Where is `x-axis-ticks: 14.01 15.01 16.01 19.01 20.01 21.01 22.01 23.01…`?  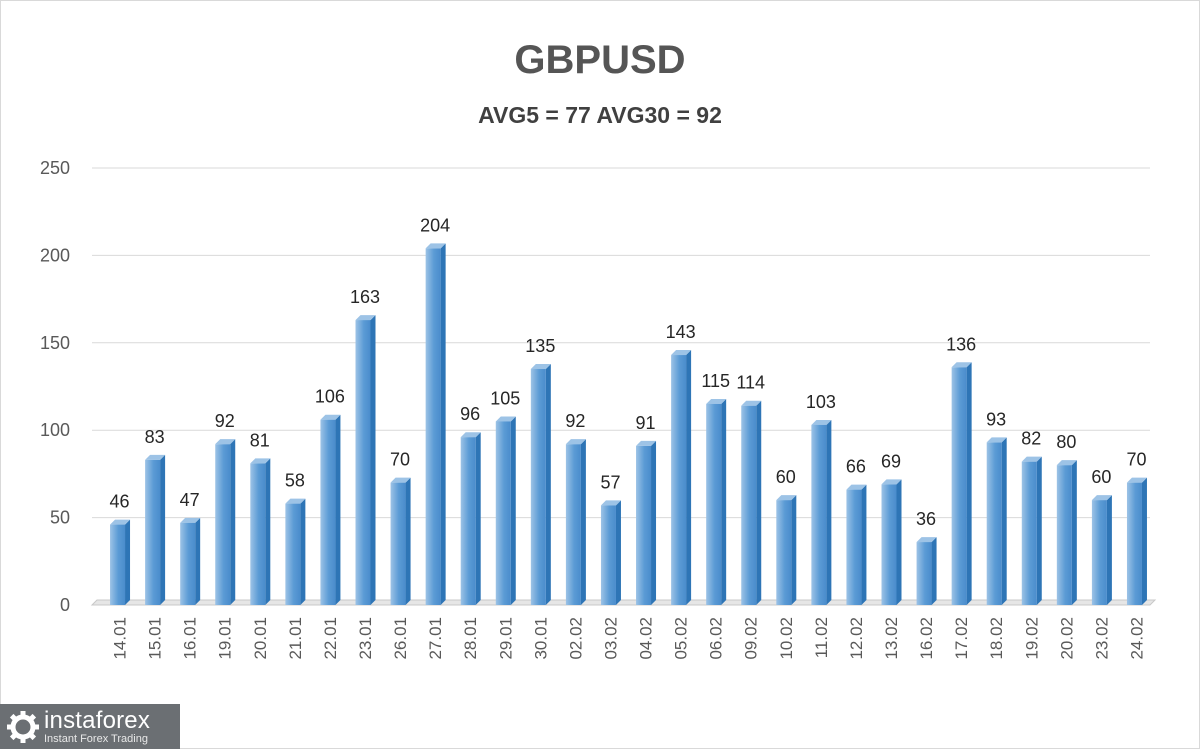 x-axis-ticks: 14.01 15.01 16.01 19.01 20.01 21.01 22.01 23.01… is located at coordinates (629, 638).